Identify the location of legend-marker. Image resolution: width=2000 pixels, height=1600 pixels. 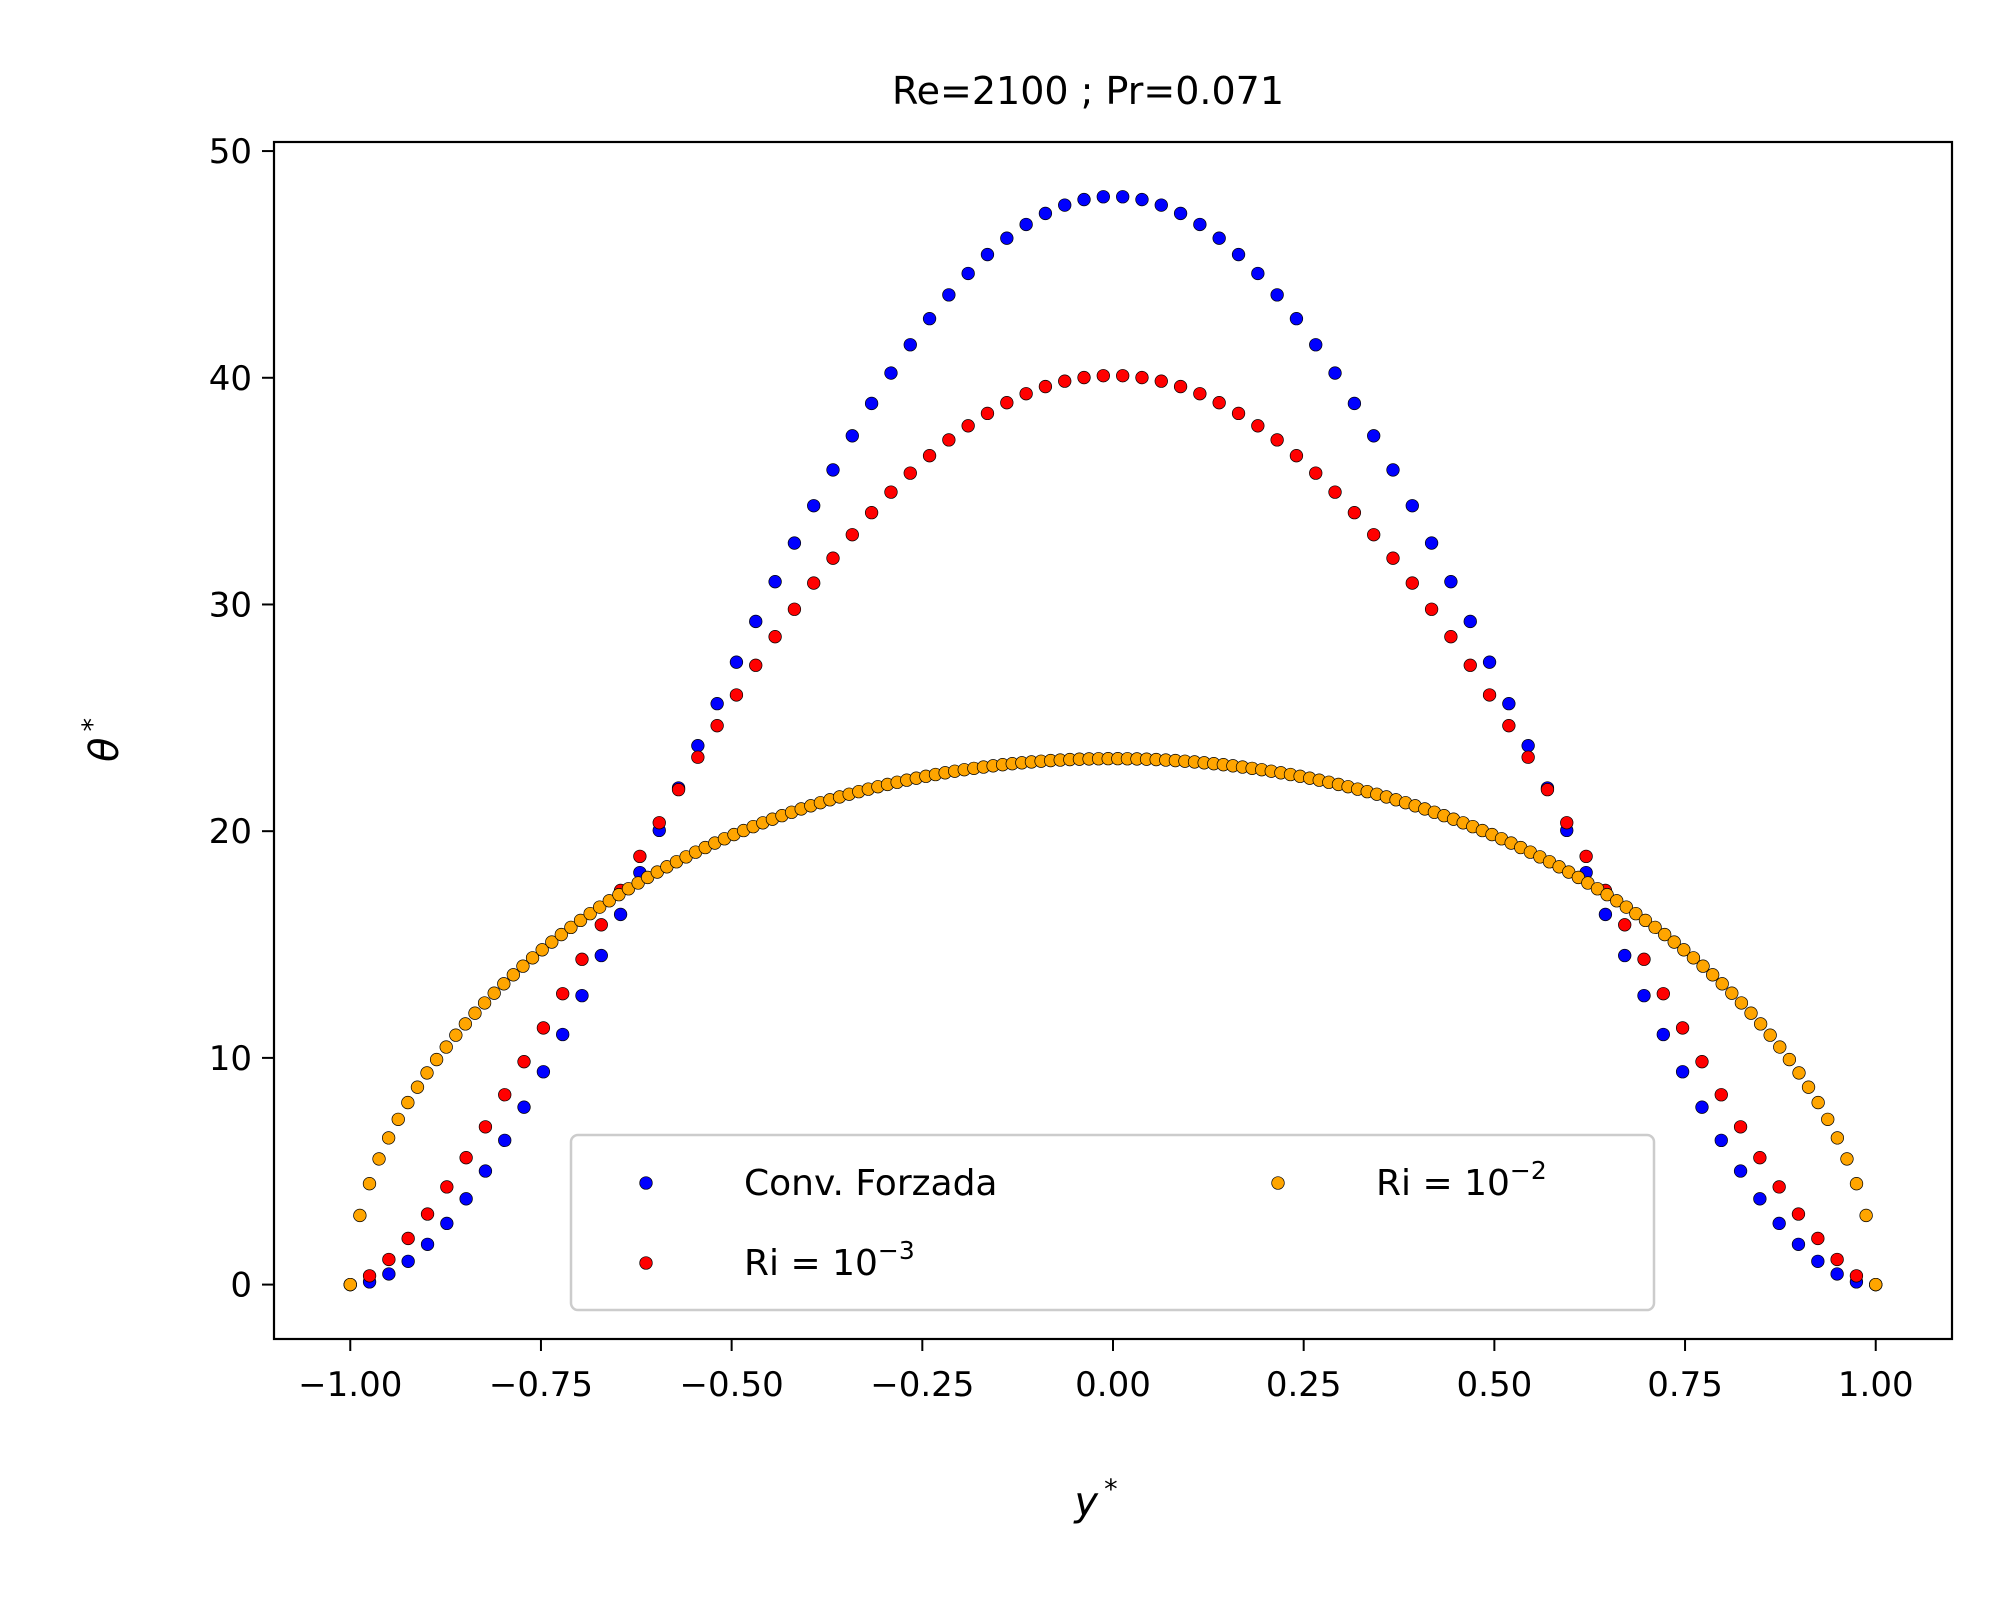
(1278, 1183).